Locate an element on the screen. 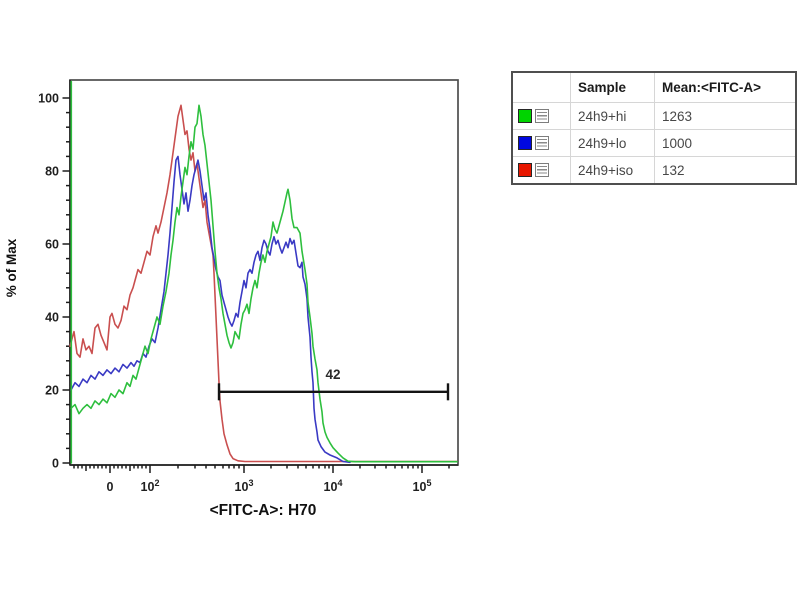 The width and height of the screenshot is (800, 600). legend-header-row: Sample Mean:<FITC-A> is located at coordinates (654, 87).